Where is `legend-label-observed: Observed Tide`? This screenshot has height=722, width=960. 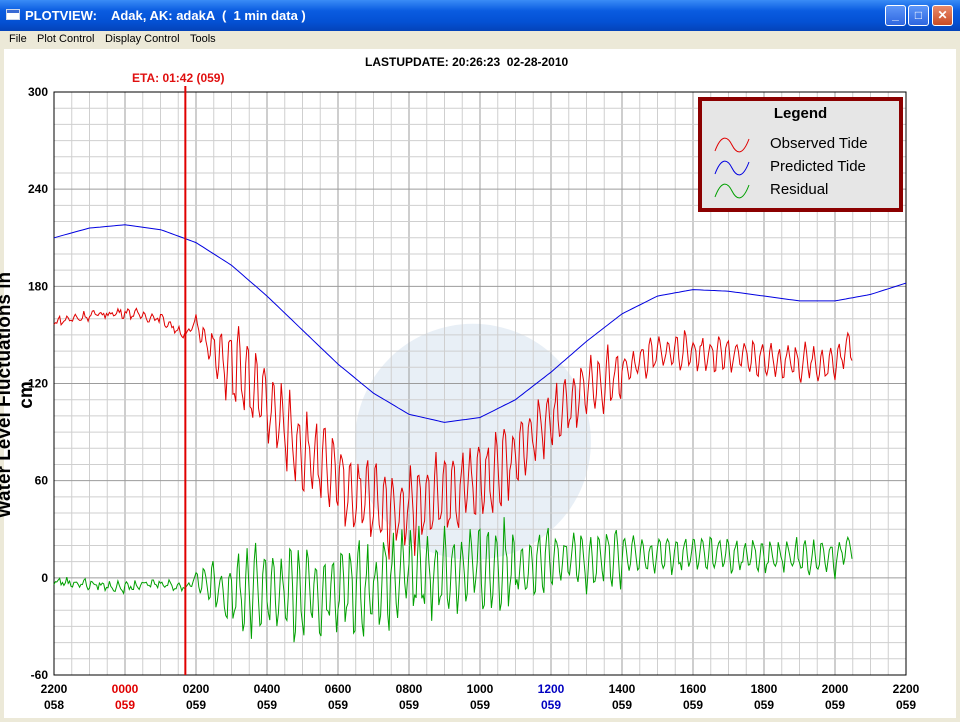 legend-label-observed: Observed Tide is located at coordinates (819, 143).